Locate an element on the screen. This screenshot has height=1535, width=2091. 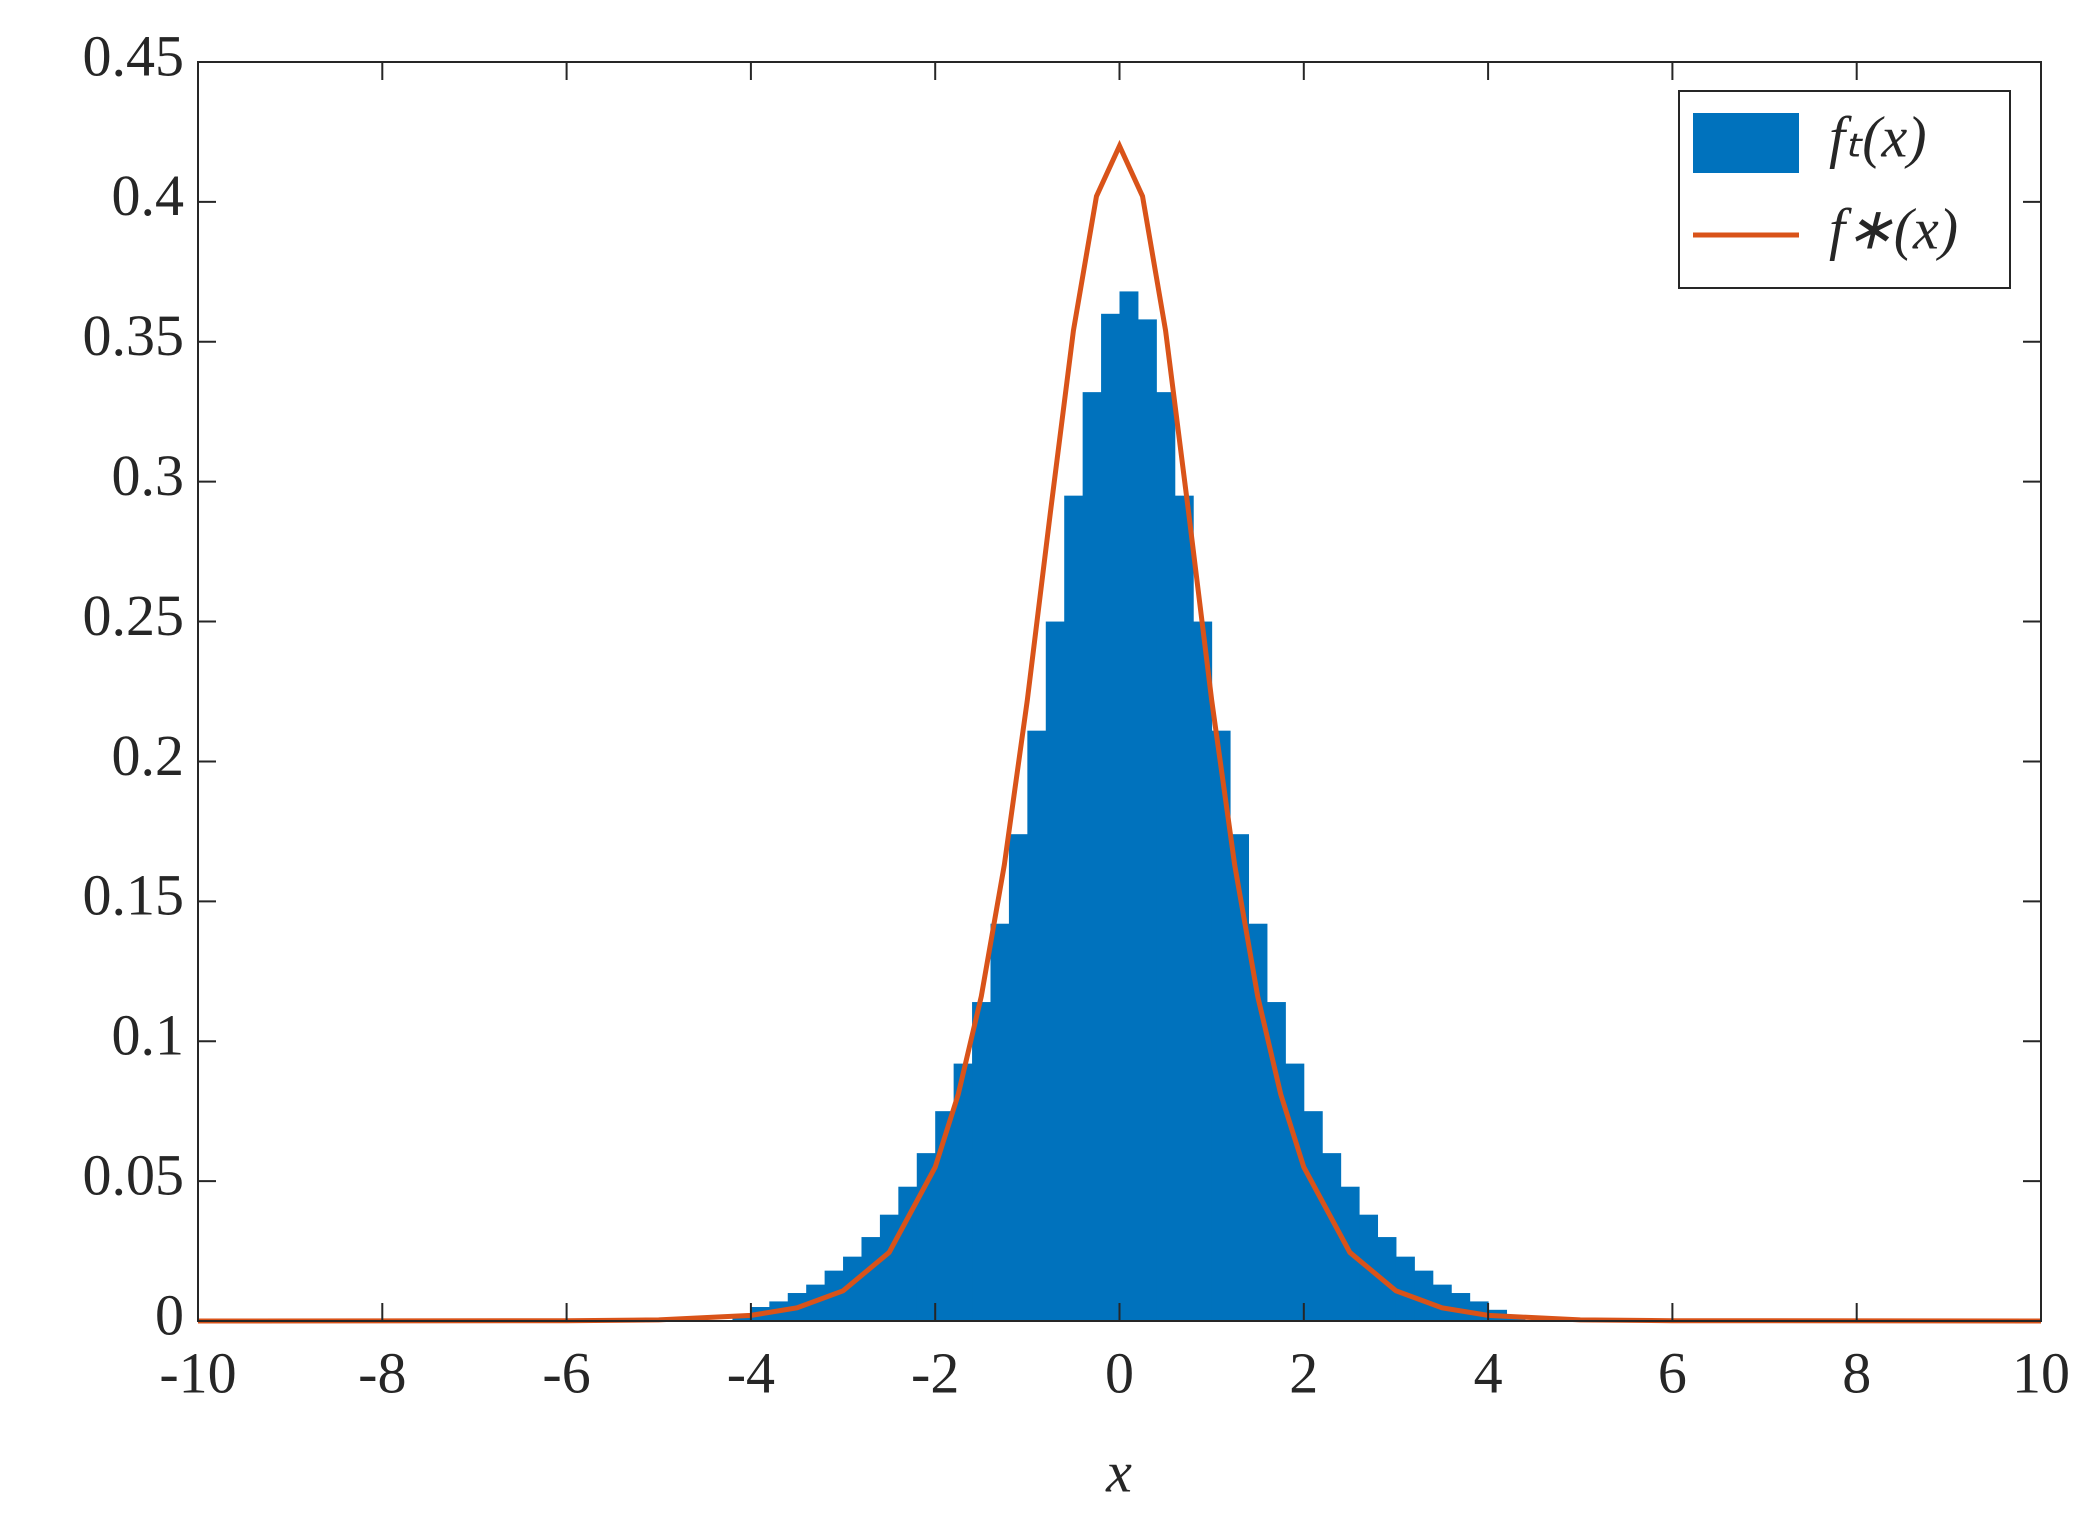
x-tick-label: -10 is located at coordinates (197, 1372).